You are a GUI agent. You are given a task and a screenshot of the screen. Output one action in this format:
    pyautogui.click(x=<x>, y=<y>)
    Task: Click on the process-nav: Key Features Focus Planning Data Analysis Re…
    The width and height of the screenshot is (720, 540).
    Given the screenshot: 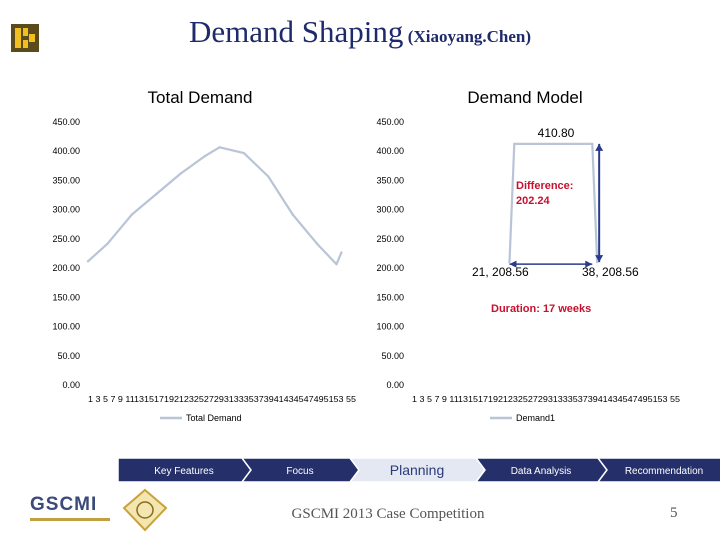 What is the action you would take?
    pyautogui.click(x=419, y=470)
    